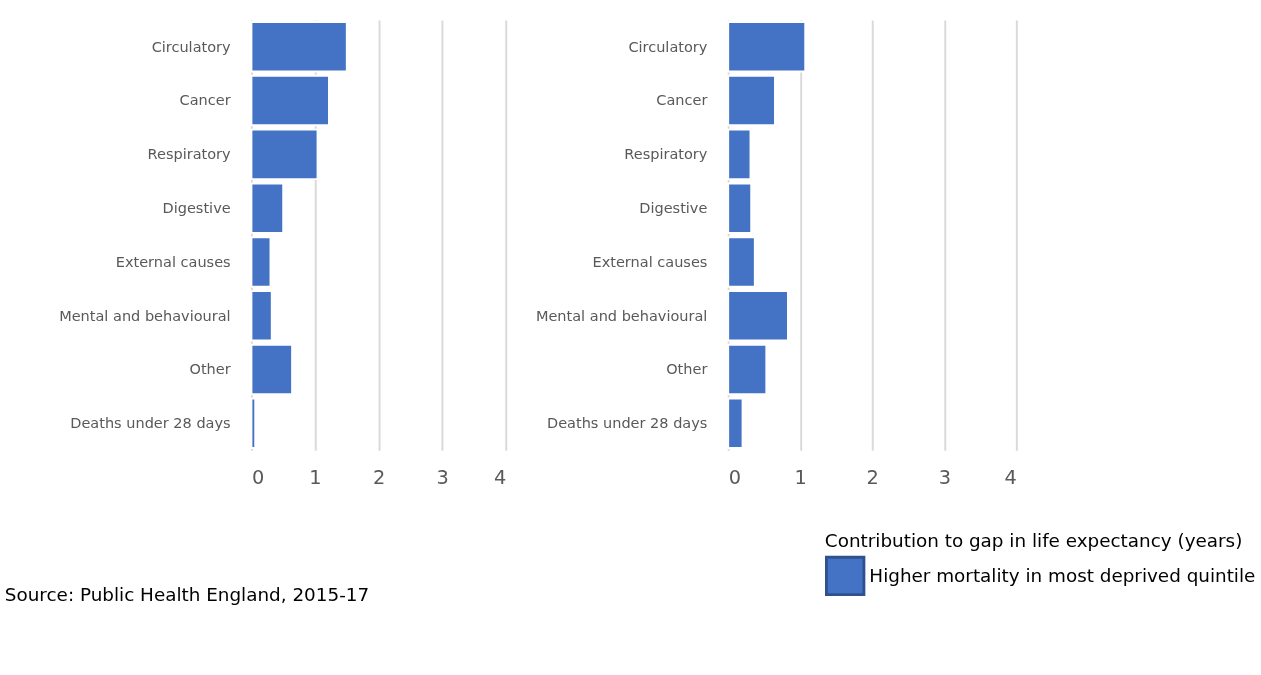 The height and width of the screenshot is (675, 1261). What do you see at coordinates (187, 595) in the screenshot?
I see `source-note: Source: Public Health England, 2015-17` at bounding box center [187, 595].